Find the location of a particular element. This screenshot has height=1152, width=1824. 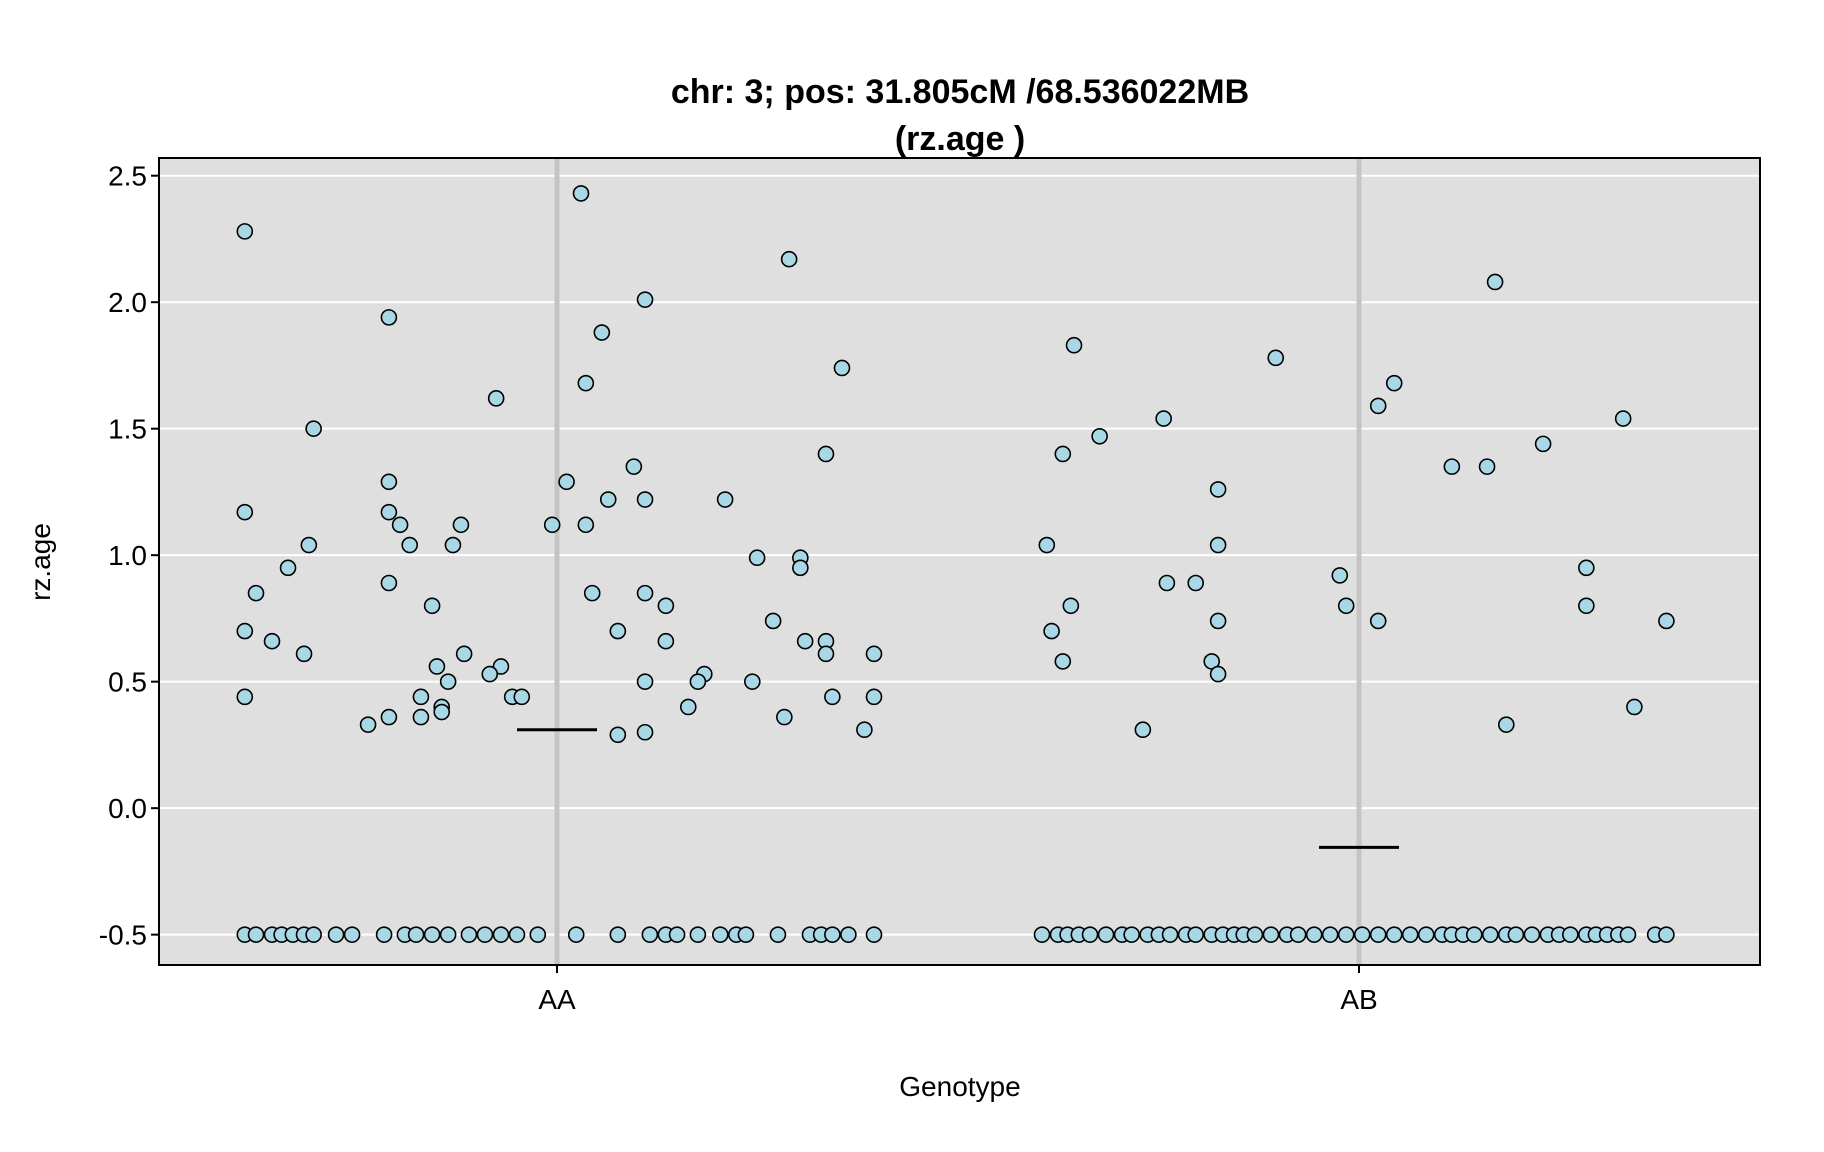

y-tick-label: 2.5 is located at coordinates (127, 176).